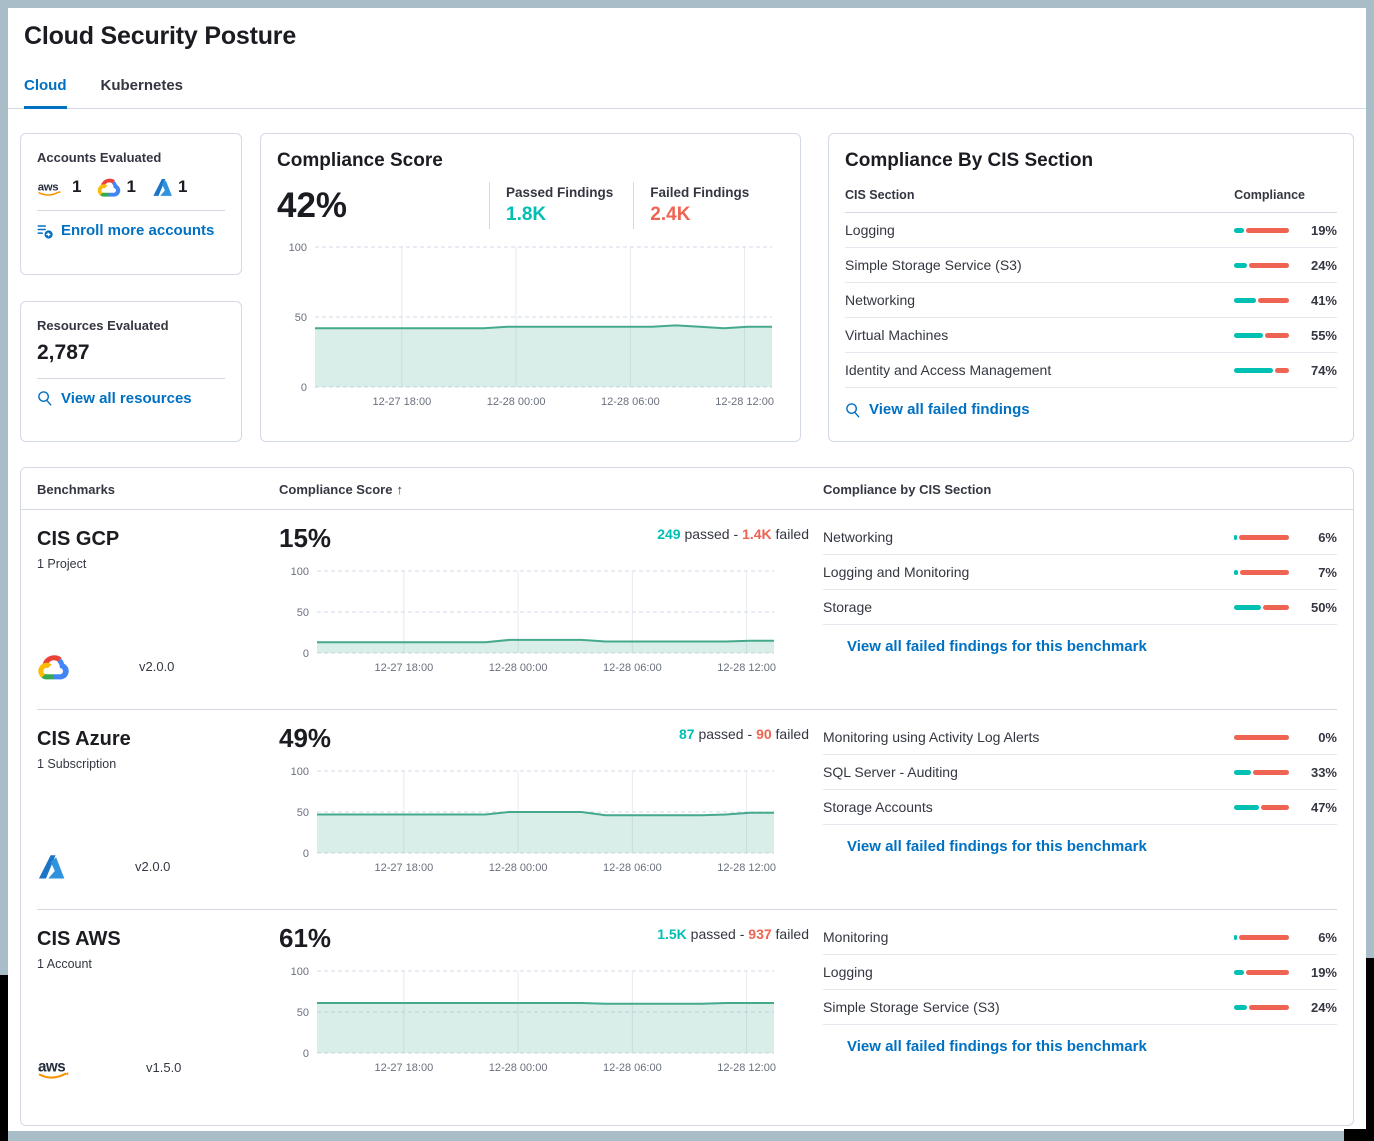 The image size is (1374, 1141). Describe the element at coordinates (686, 734) in the screenshot. I see `passed-count: 87` at that location.